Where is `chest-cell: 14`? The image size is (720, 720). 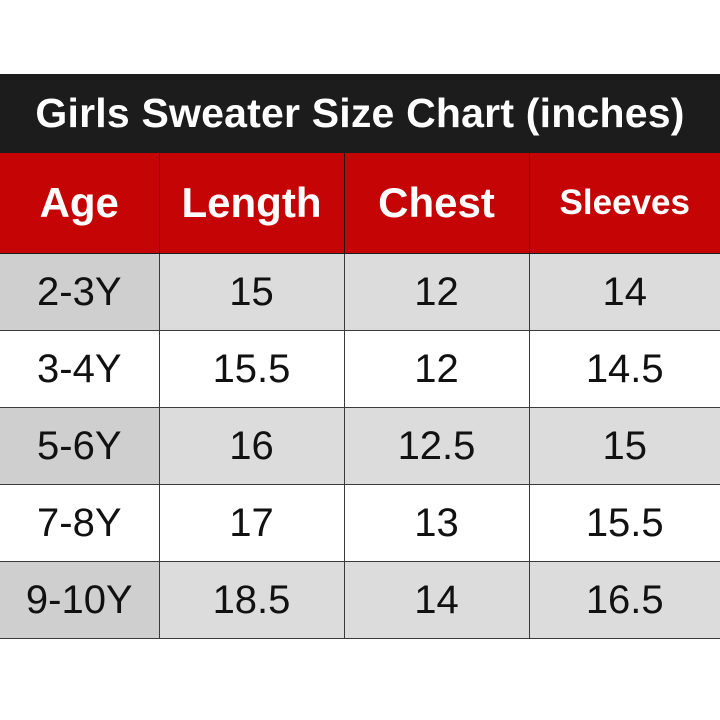
chest-cell: 14 is located at coordinates (436, 600).